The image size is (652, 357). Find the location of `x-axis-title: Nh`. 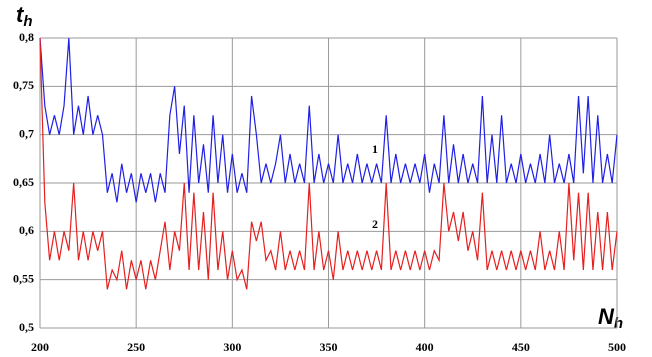

x-axis-title: Nh is located at coordinates (610, 318).